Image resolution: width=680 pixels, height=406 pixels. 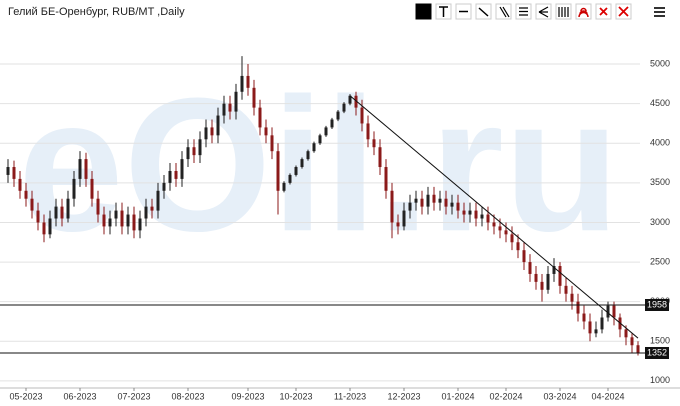 I want to click on x-tick-label: 01-2024, so click(x=457, y=396).